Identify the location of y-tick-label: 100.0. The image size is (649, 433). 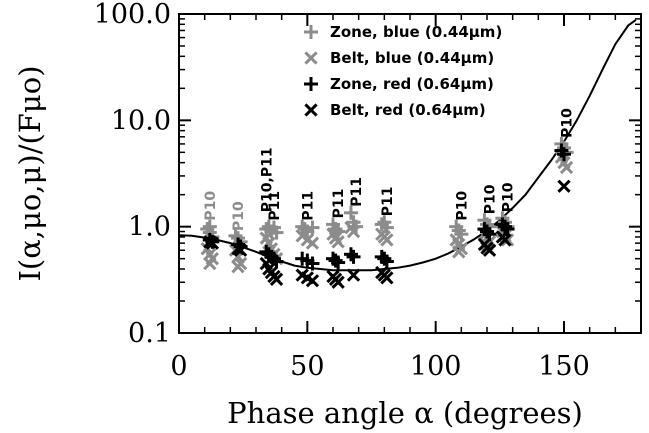
(132, 15).